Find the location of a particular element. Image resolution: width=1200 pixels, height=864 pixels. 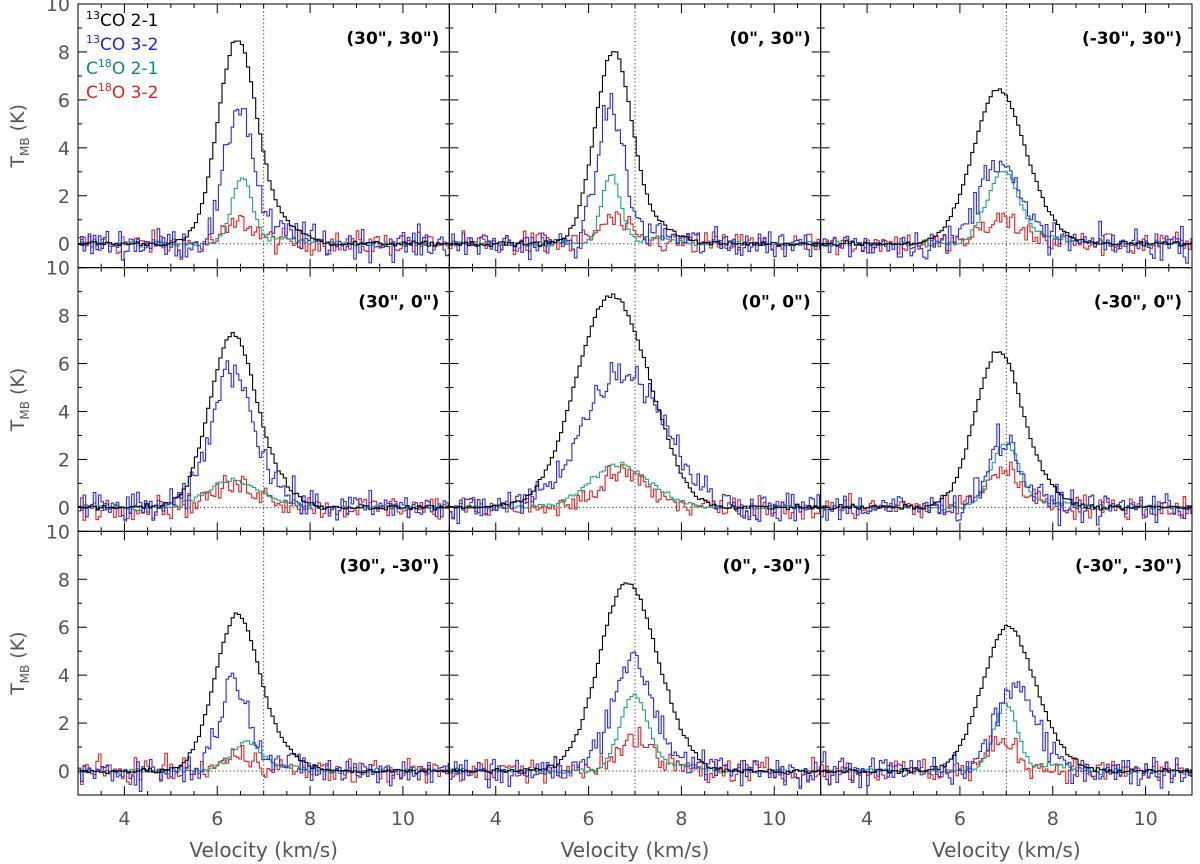

legend-entry: 13CO 3-2 is located at coordinates (122, 44).